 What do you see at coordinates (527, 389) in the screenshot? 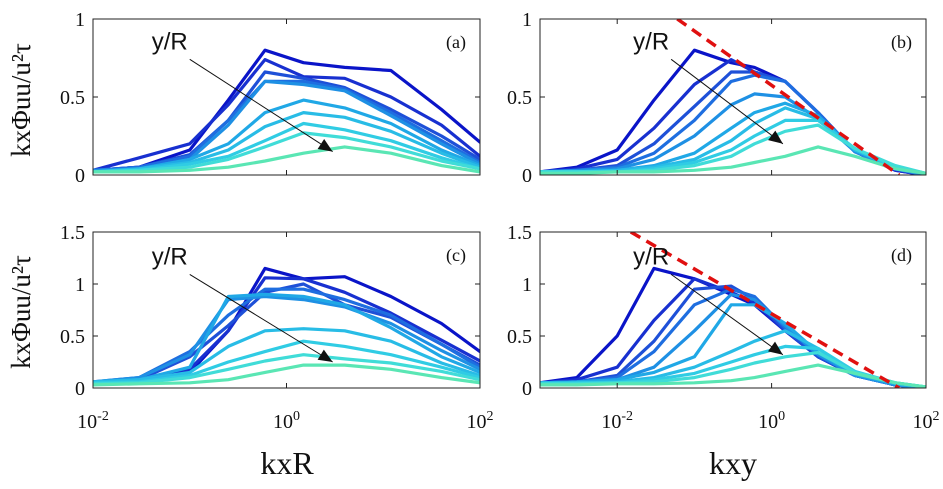
I see `ytick-label-d-0: 0` at bounding box center [527, 389].